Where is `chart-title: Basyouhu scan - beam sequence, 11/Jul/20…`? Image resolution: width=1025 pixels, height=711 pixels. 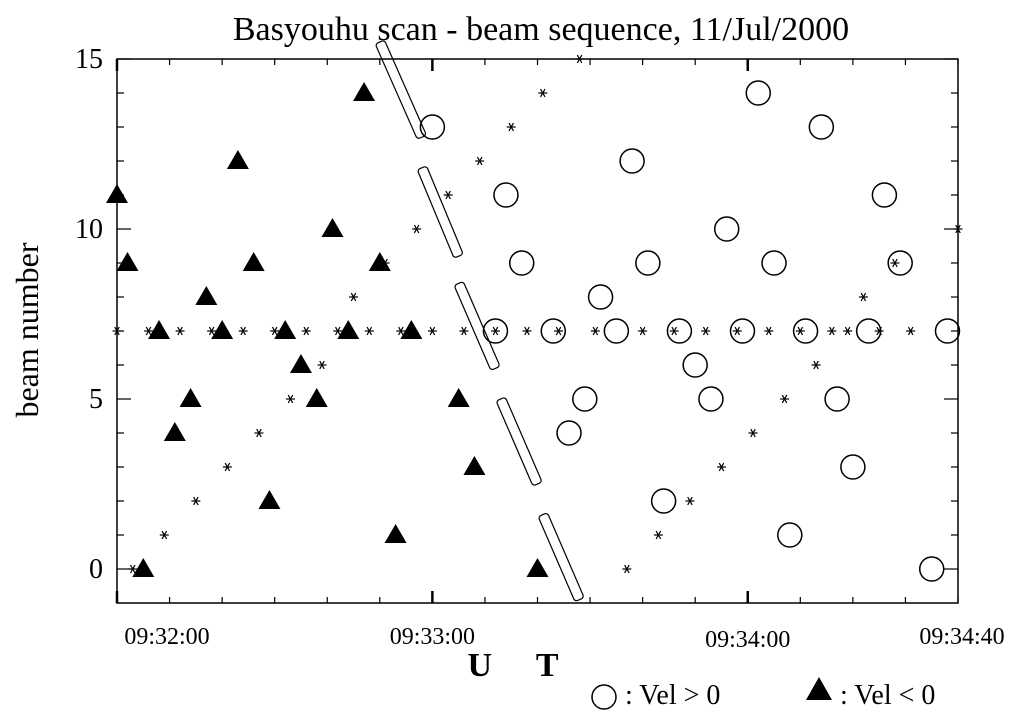
chart-title: Basyouhu scan - beam sequence, 11/Jul/20… is located at coordinates (541, 29).